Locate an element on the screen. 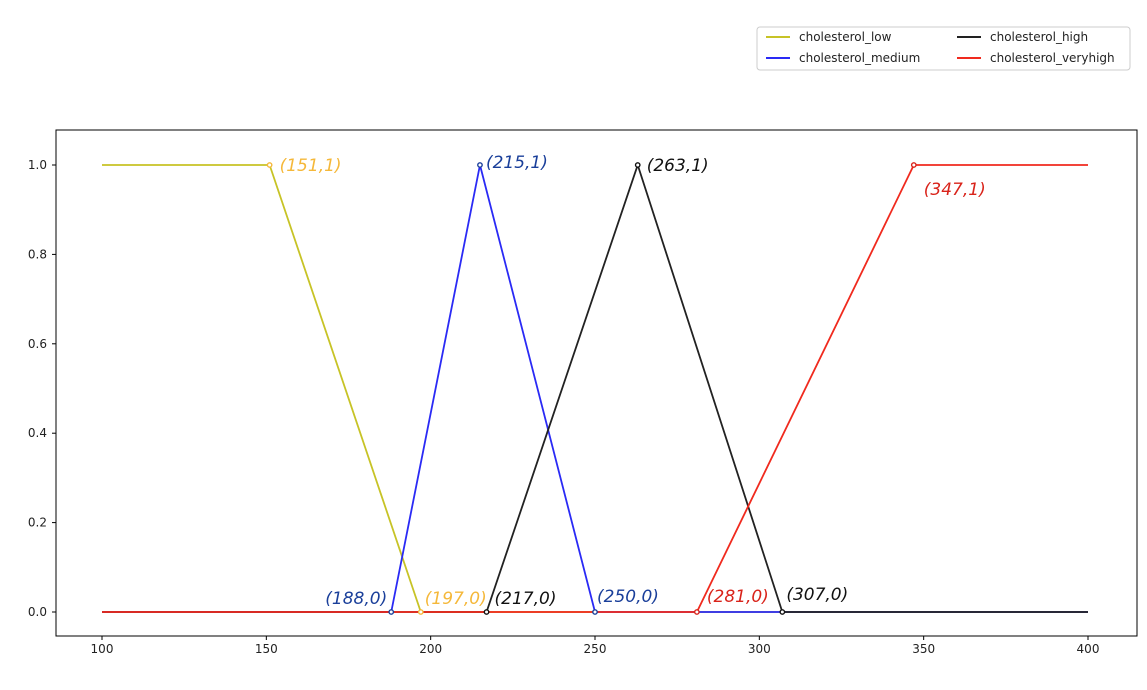 The height and width of the screenshot is (690, 1147). point-annotation: (250,0) is located at coordinates (628, 597).